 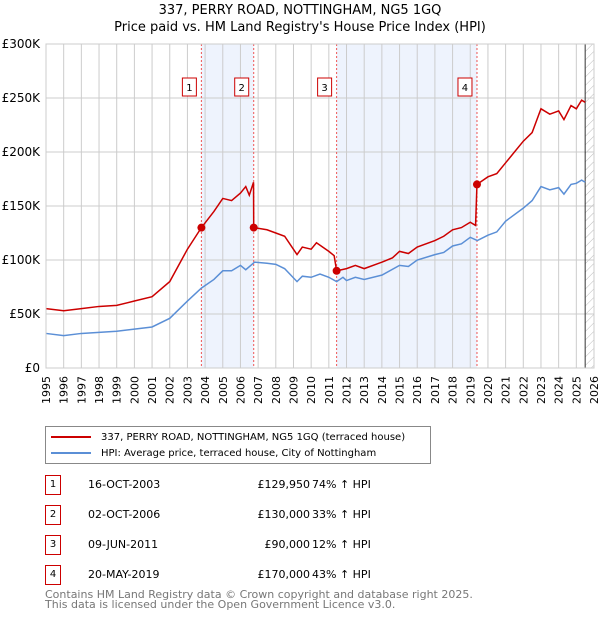 I want to click on sale-marker: 2, so click(x=53, y=515).